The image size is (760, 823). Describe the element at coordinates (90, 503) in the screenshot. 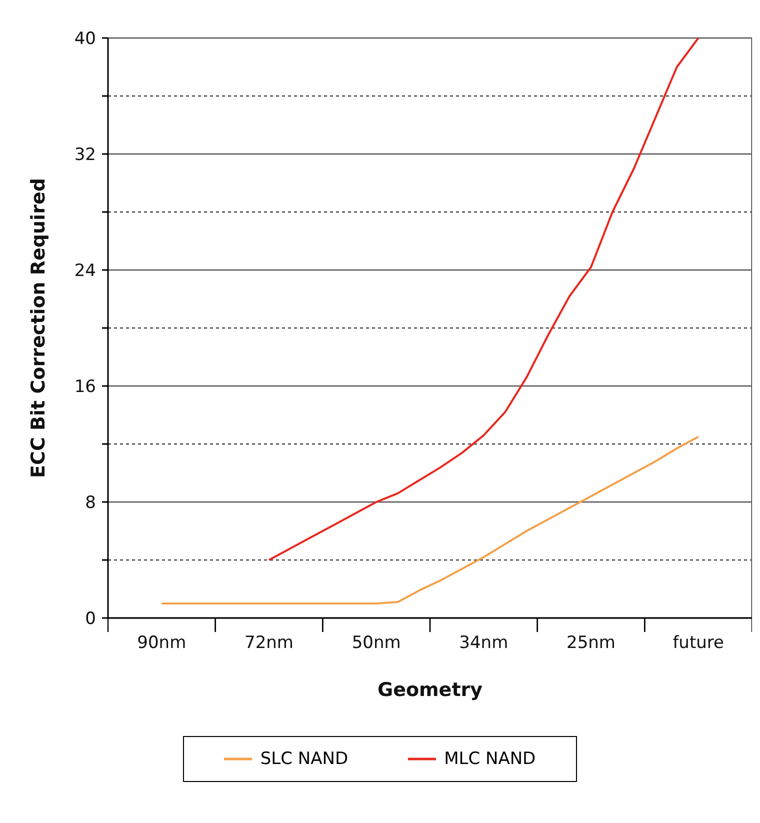

I see `y-tick-label: 8` at that location.